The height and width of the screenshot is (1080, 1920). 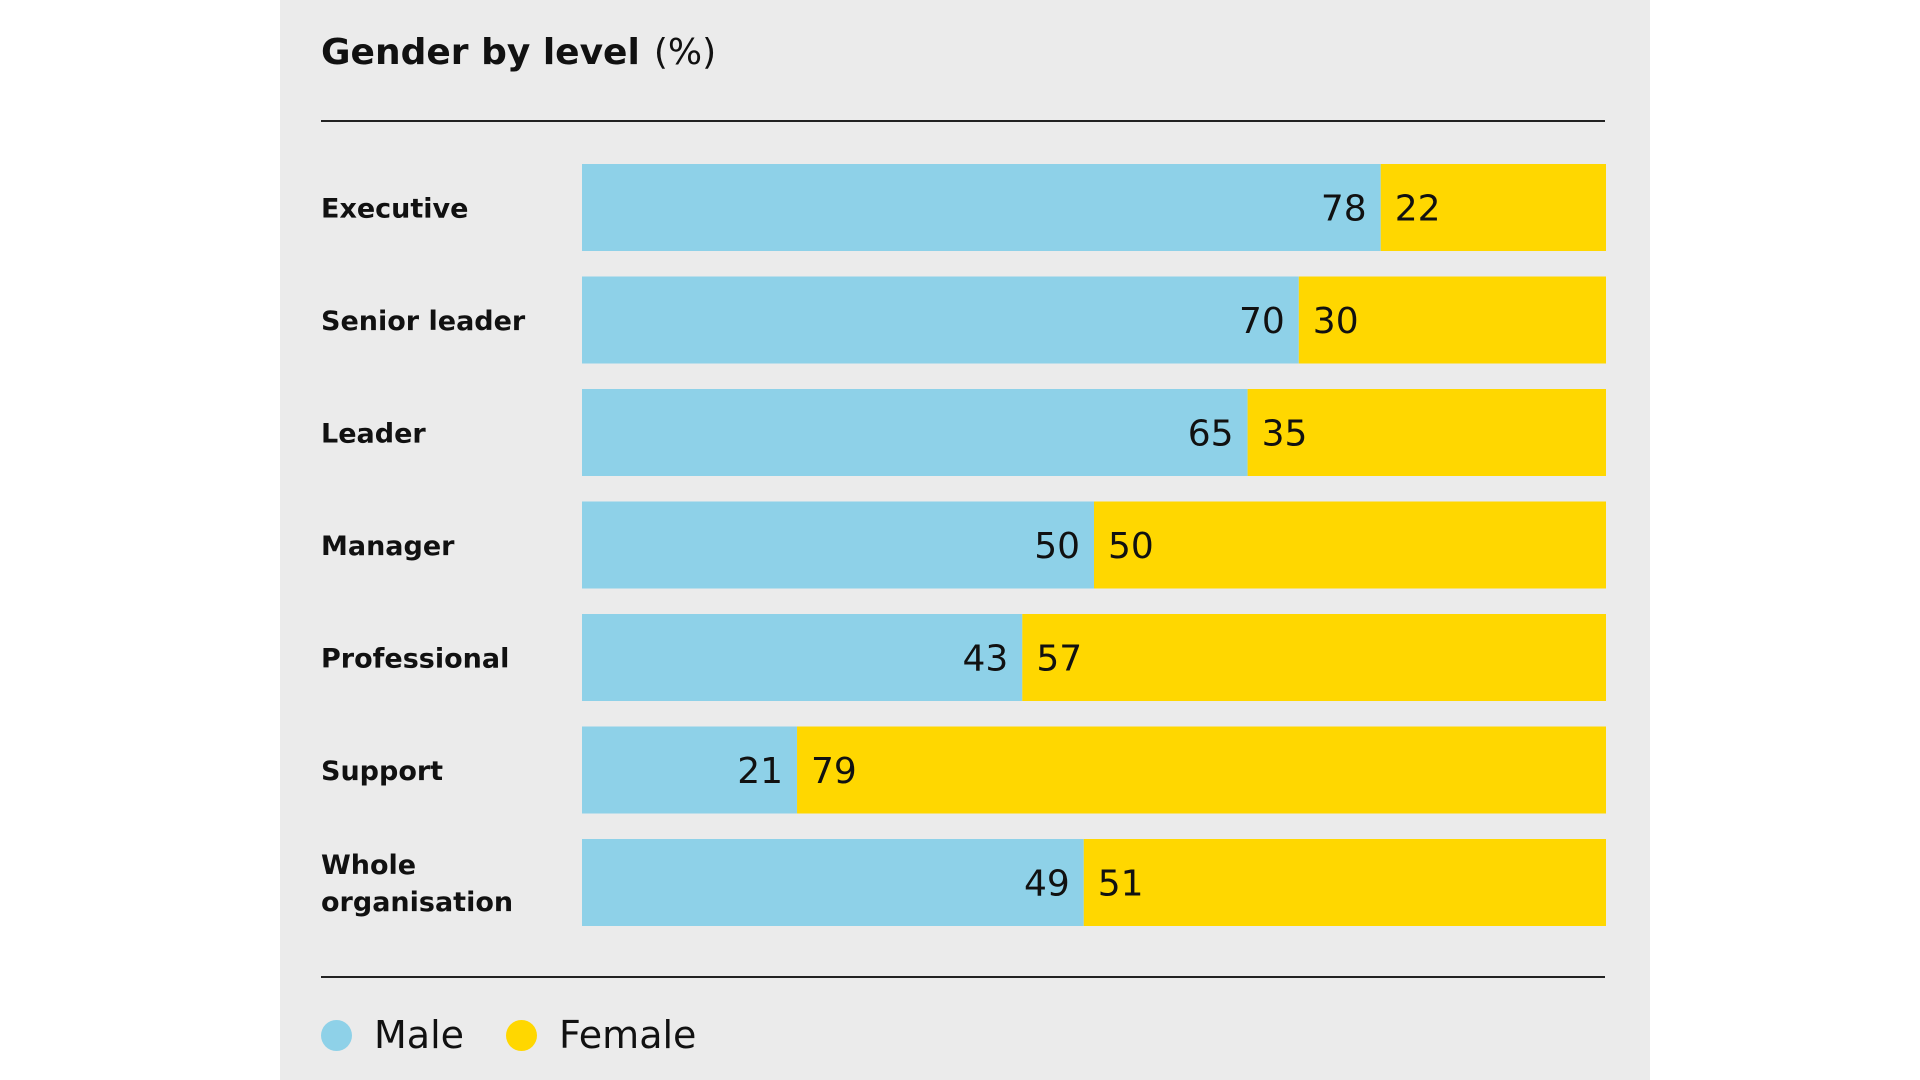 I want to click on value-label-female-support: 79, so click(x=834, y=771).